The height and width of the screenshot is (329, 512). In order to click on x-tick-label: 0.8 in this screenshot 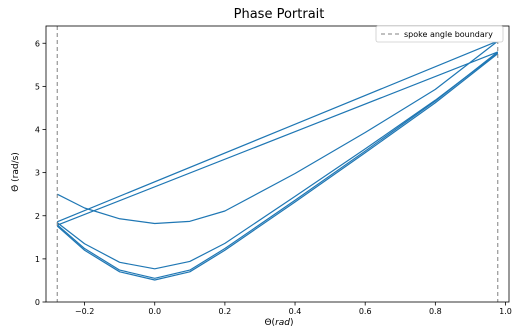, I will do `click(435, 311)`.